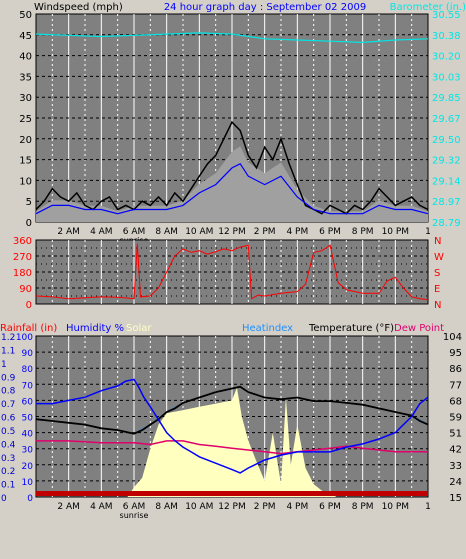  What do you see at coordinates (455, 434) in the screenshot?
I see `temperature-tick-label: 51` at bounding box center [455, 434].